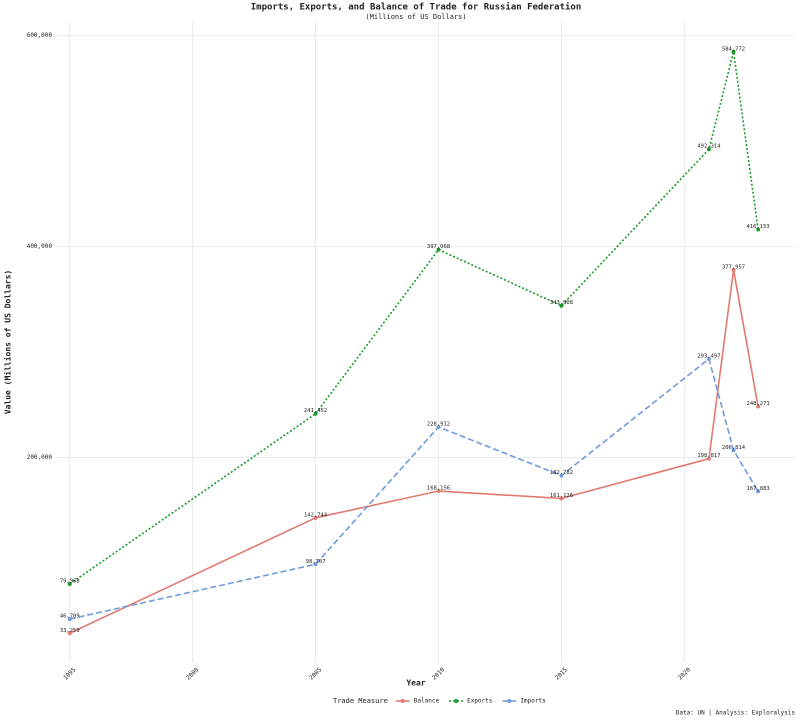 The image size is (800, 720). I want to click on data-label: 182,782, so click(561, 473).